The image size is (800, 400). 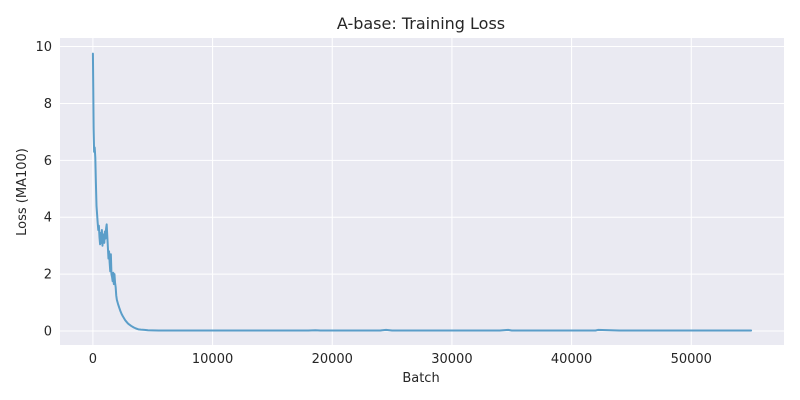 What do you see at coordinates (48, 332) in the screenshot?
I see `y-tick-label: 0` at bounding box center [48, 332].